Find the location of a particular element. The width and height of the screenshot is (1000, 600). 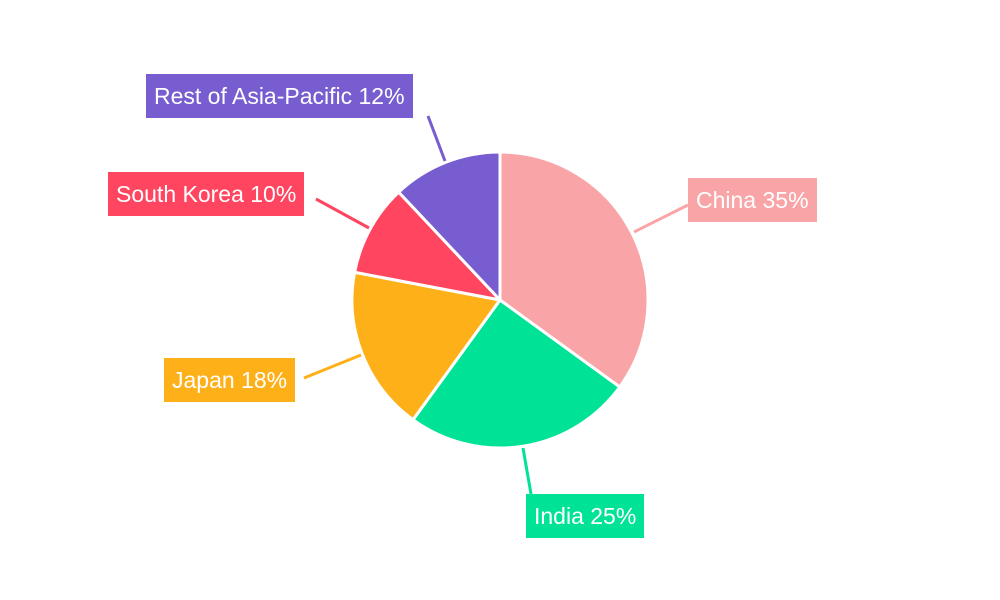

slice-label-india: India 25% is located at coordinates (585, 516).